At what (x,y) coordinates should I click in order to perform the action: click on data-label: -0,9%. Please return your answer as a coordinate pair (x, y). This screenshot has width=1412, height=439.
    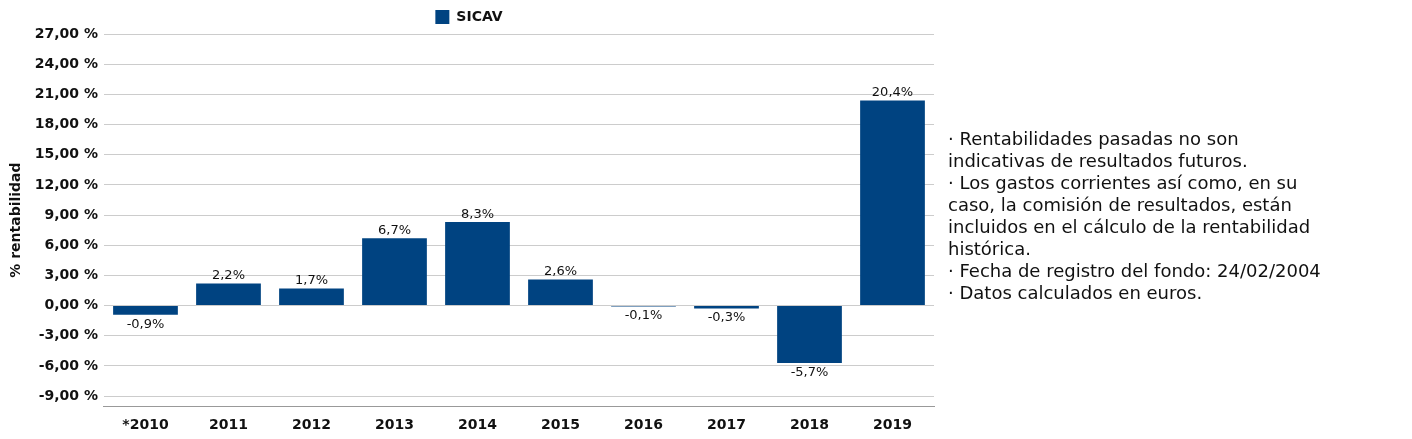
    Looking at the image, I should click on (145, 323).